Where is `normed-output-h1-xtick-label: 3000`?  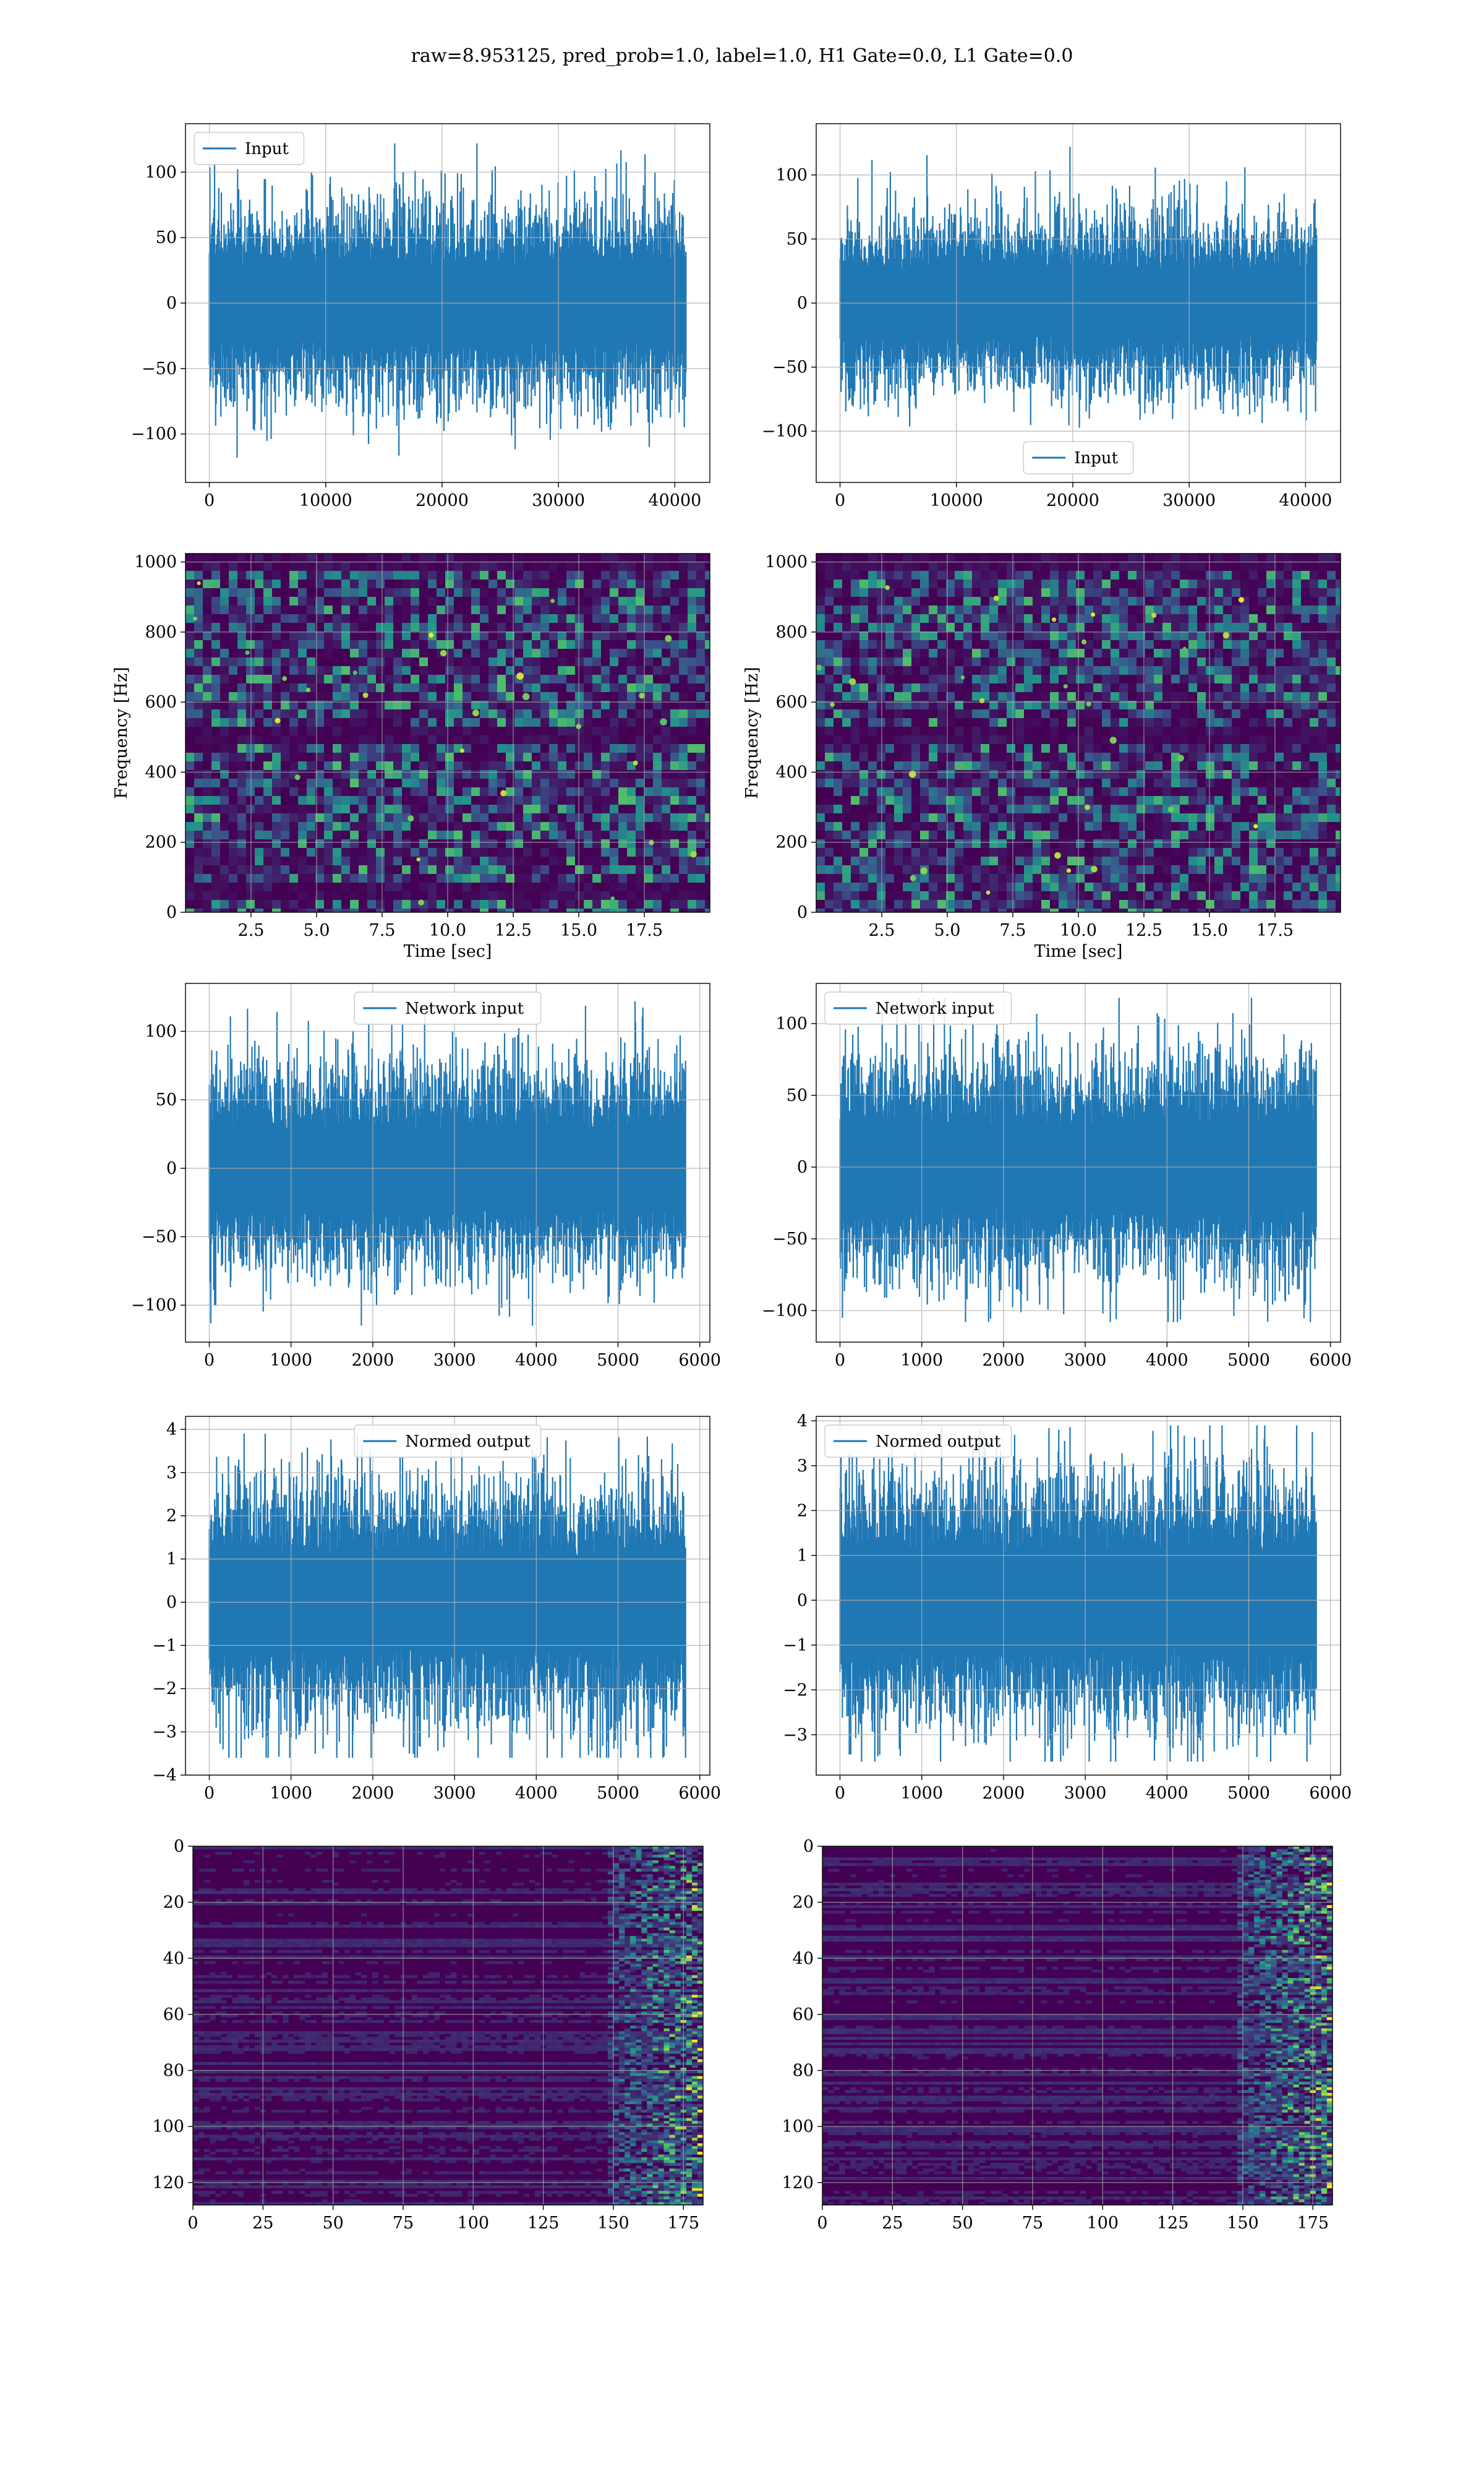
normed-output-h1-xtick-label: 3000 is located at coordinates (454, 1794).